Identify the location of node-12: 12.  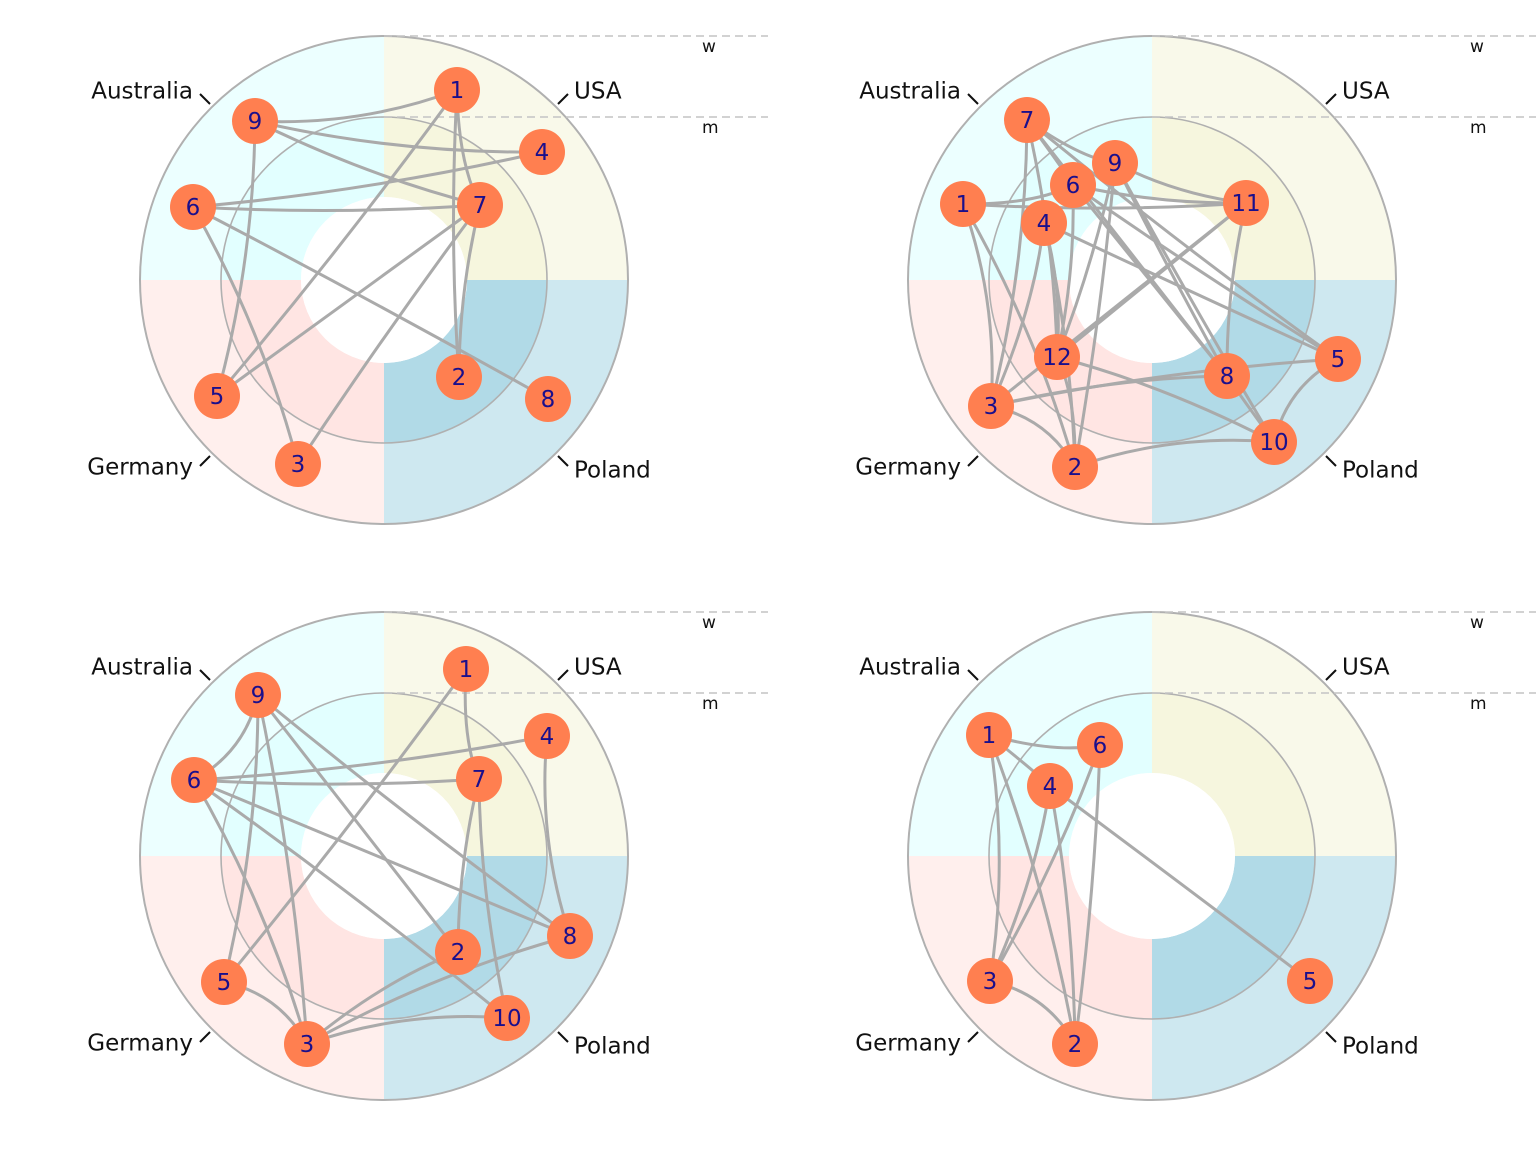
(1057, 357).